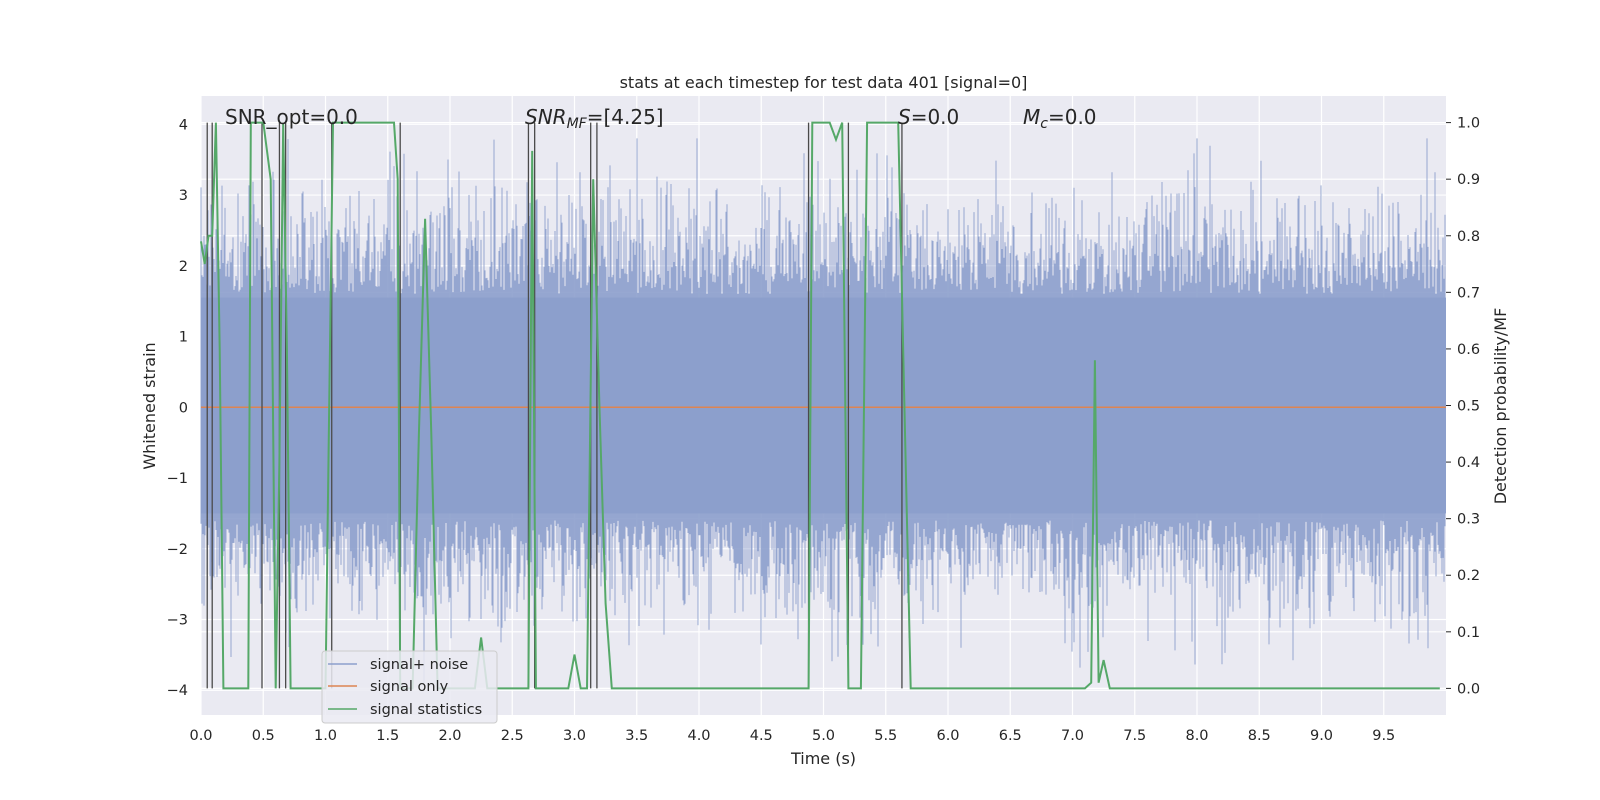 Image resolution: width=1600 pixels, height=800 pixels. What do you see at coordinates (183, 338) in the screenshot?
I see `y-tick-label: 1` at bounding box center [183, 338].